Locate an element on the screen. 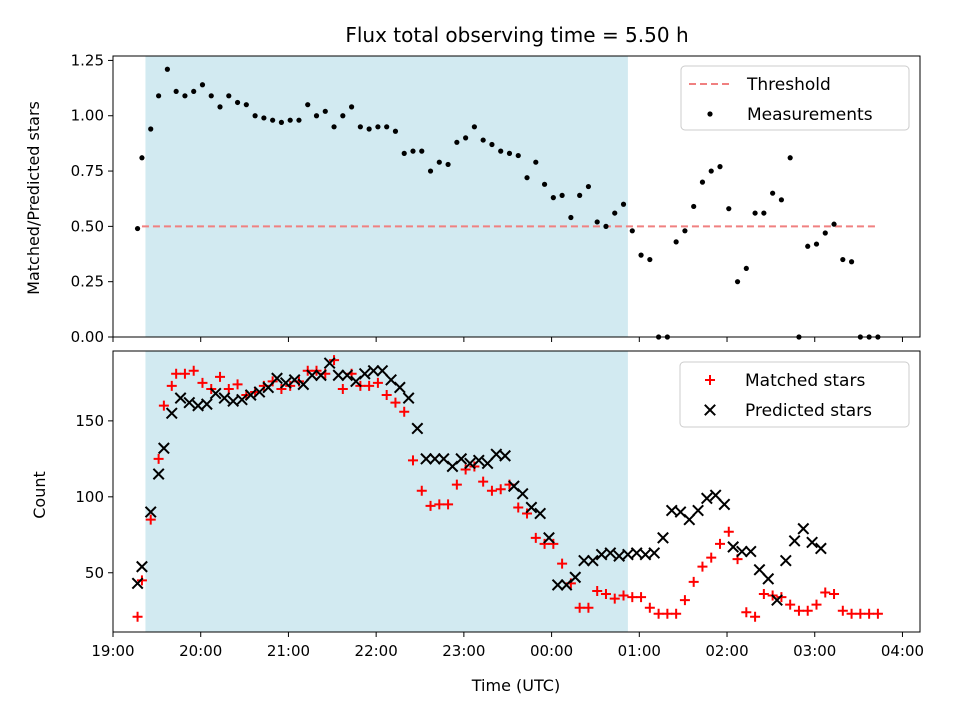 Image resolution: width=960 pixels, height=720 pixels. x-tick-label: 22:00 is located at coordinates (376, 651).